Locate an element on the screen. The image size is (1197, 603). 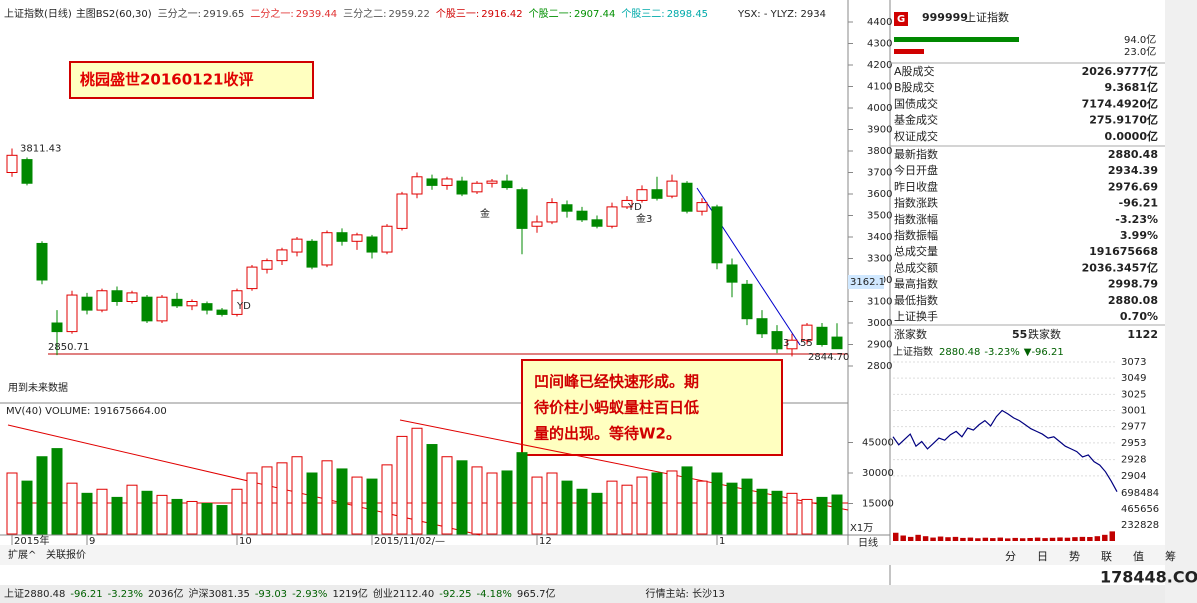
x-tick-label: 1 is located at coordinates (722, 541).